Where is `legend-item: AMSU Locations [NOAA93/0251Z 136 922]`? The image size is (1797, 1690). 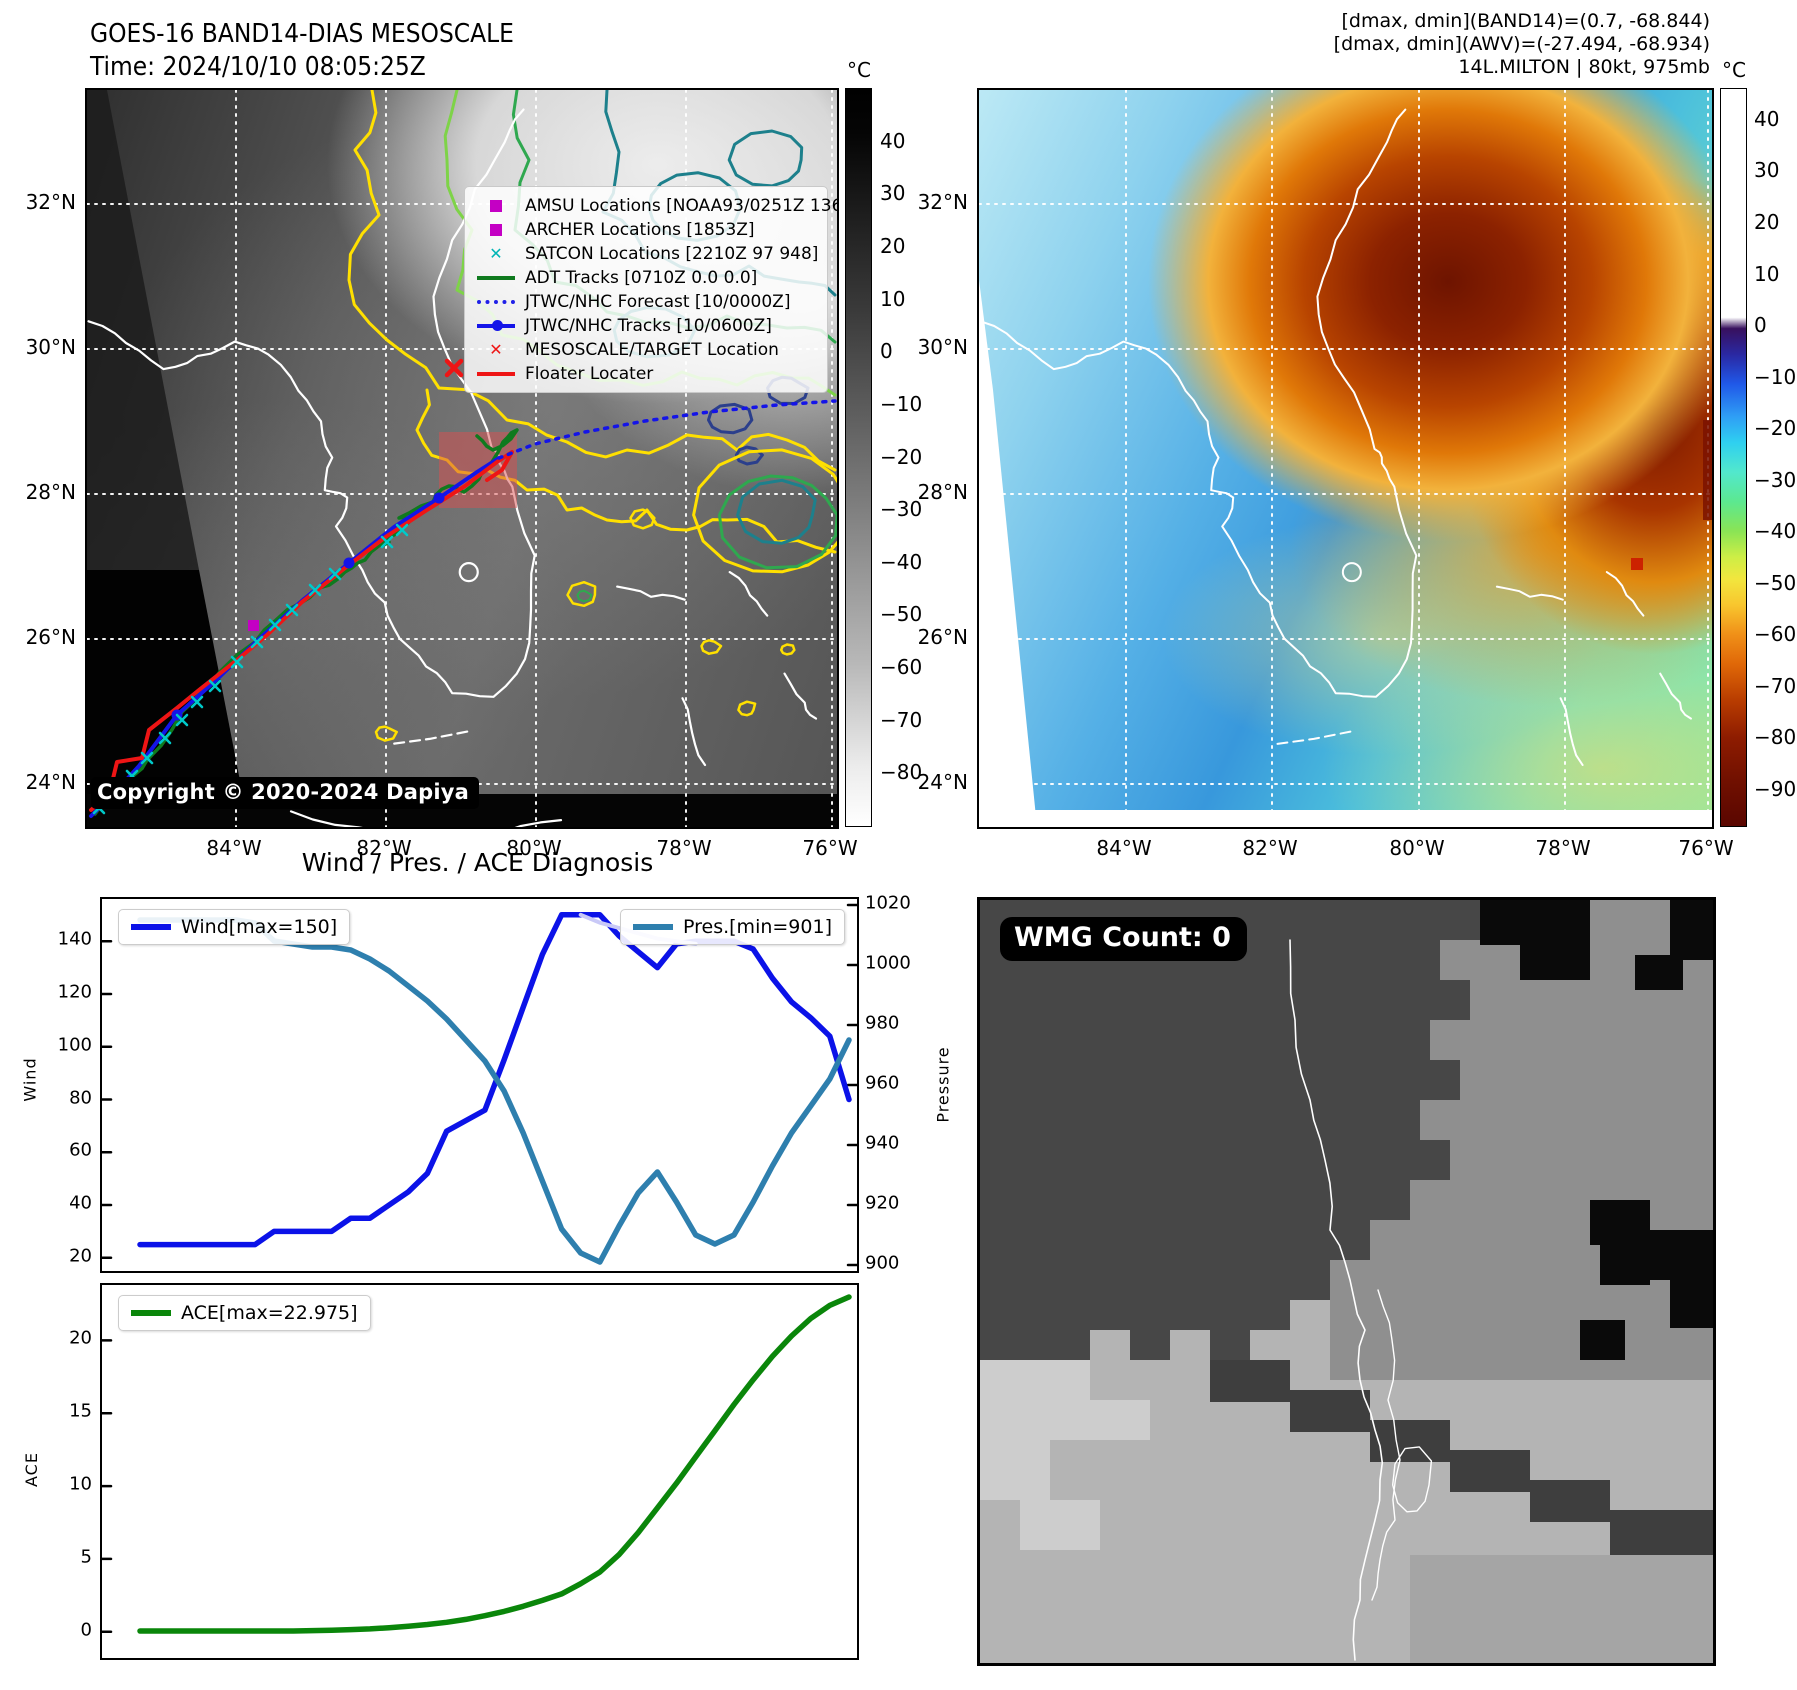 legend-item: AMSU Locations [NOAA93/0251Z 136 922] is located at coordinates (656, 206).